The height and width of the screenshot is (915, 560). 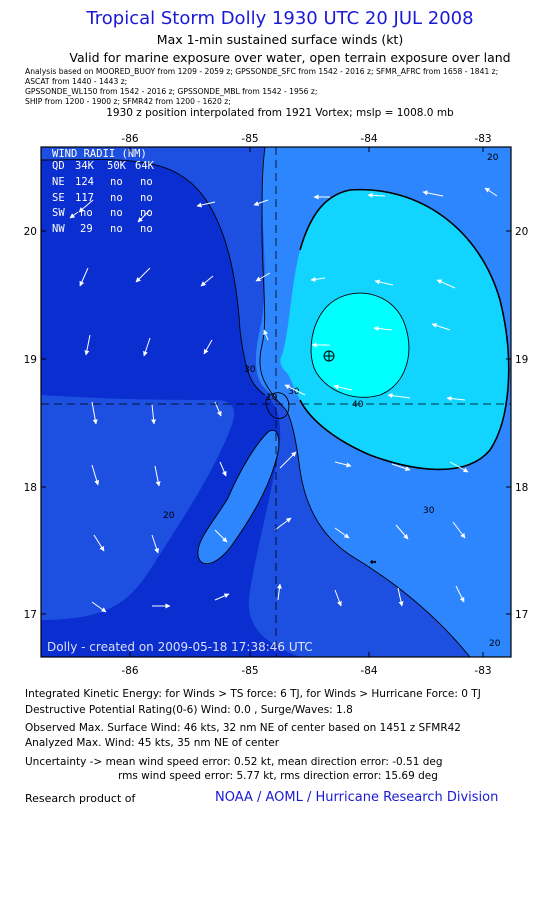 What do you see at coordinates (272, 398) in the screenshot?
I see `contour-label: 10` at bounding box center [272, 398].